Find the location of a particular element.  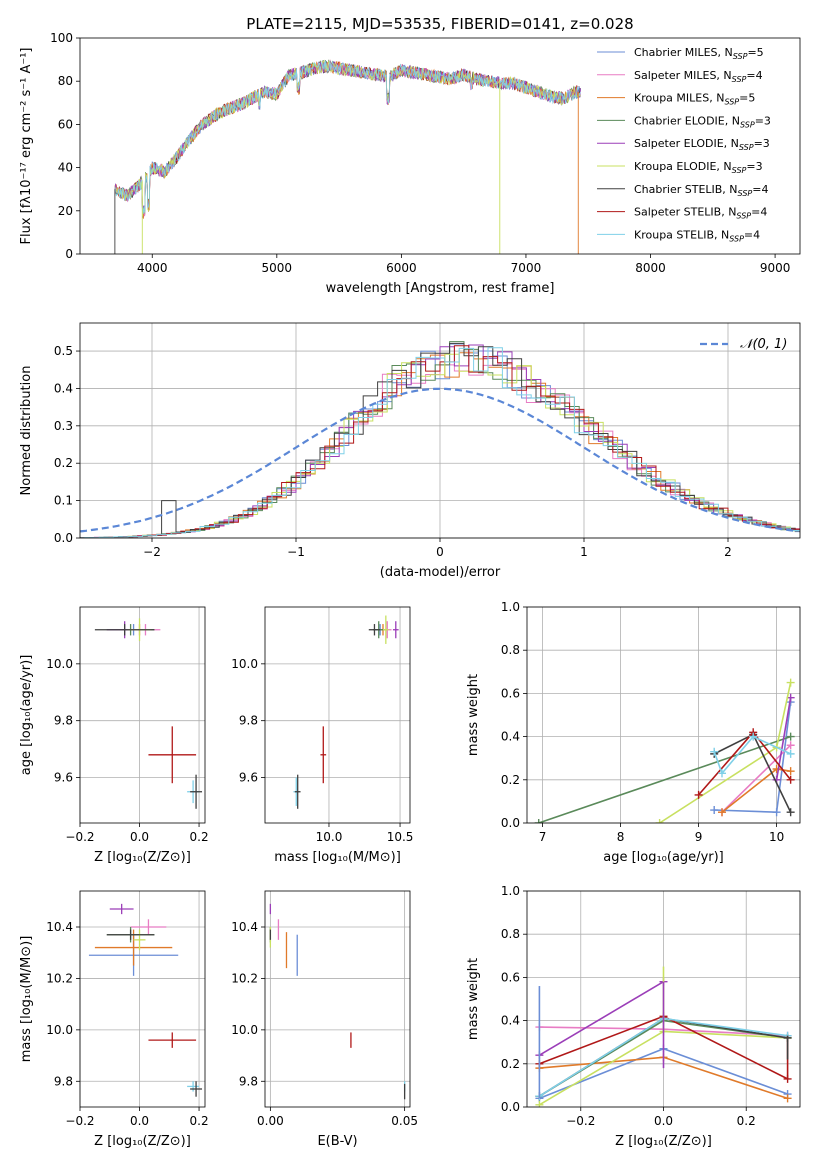

lines-massweight-vs-age is located at coordinates (664, 750).